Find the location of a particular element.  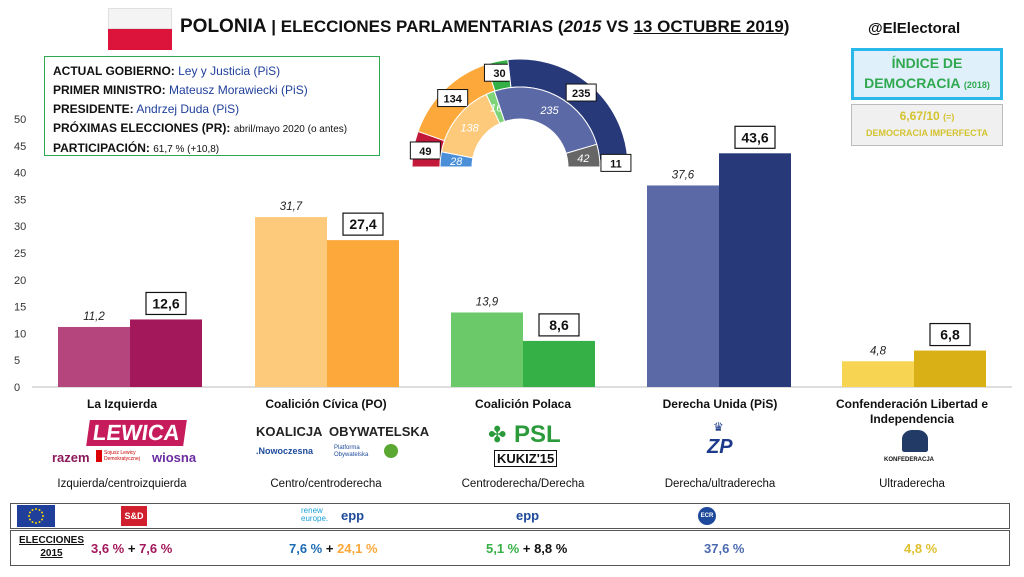

title-country: POLONIA is located at coordinates (223, 26).